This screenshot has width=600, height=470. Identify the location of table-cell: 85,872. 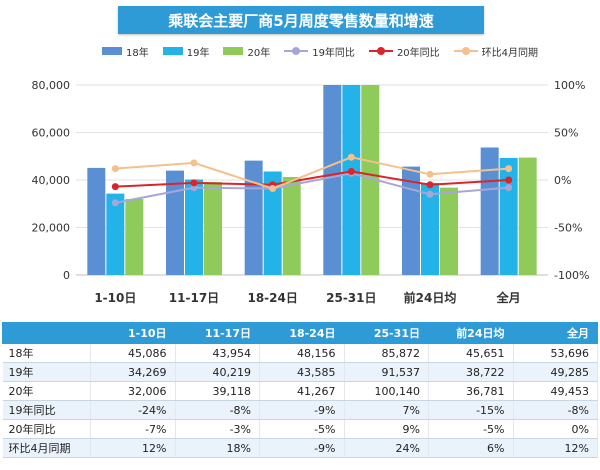
(386, 353).